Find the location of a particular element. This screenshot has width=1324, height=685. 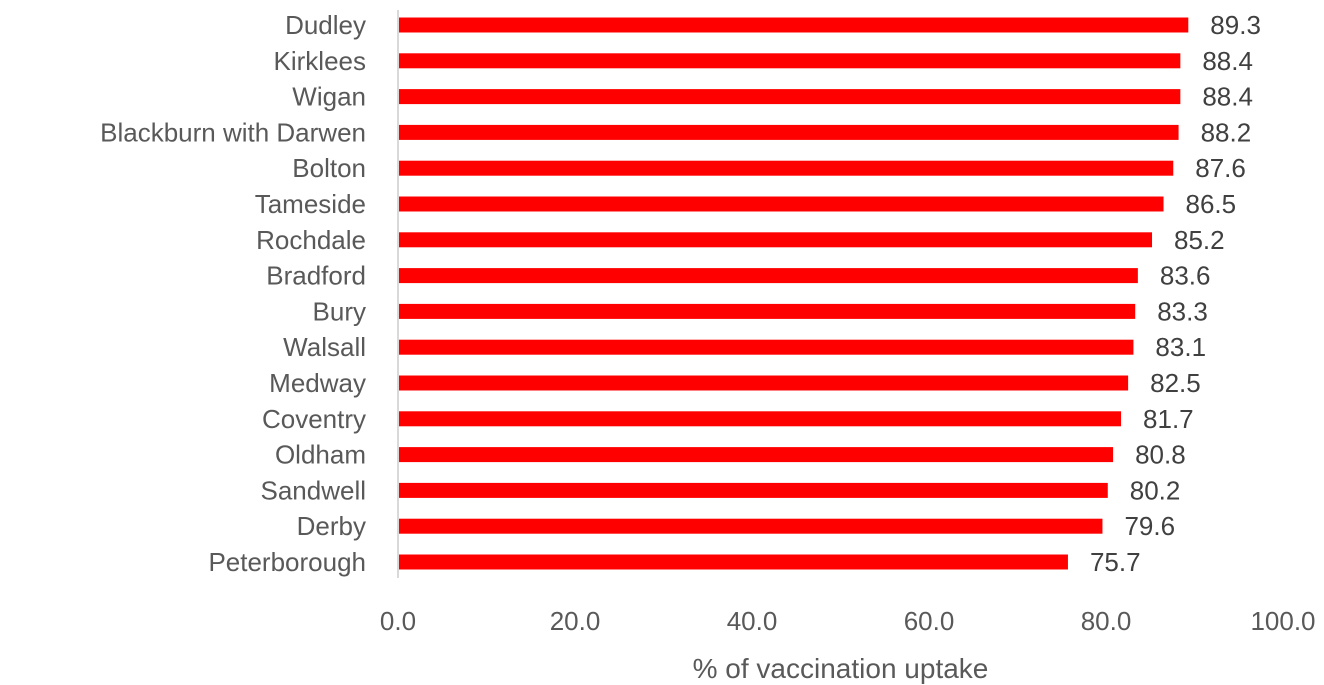

category-label: Bury is located at coordinates (339, 311).